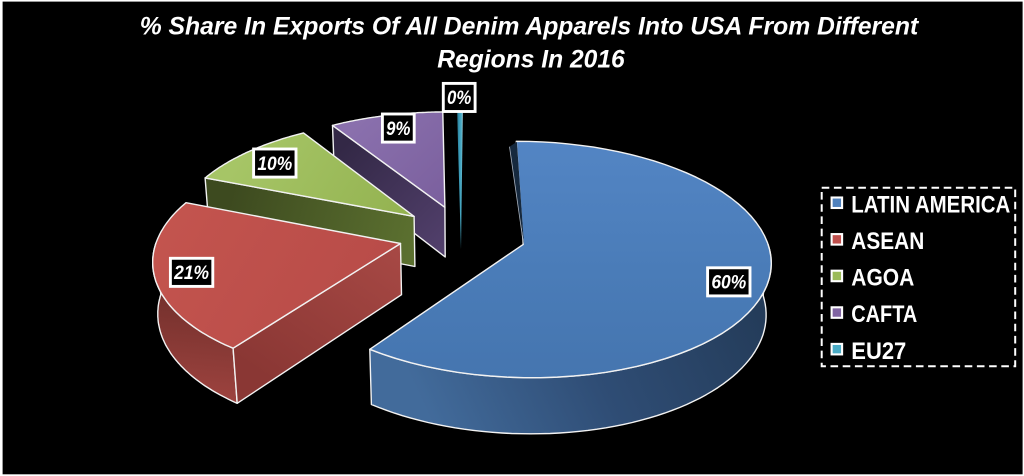  I want to click on svg-text: Regions In 2016, so click(531, 60).